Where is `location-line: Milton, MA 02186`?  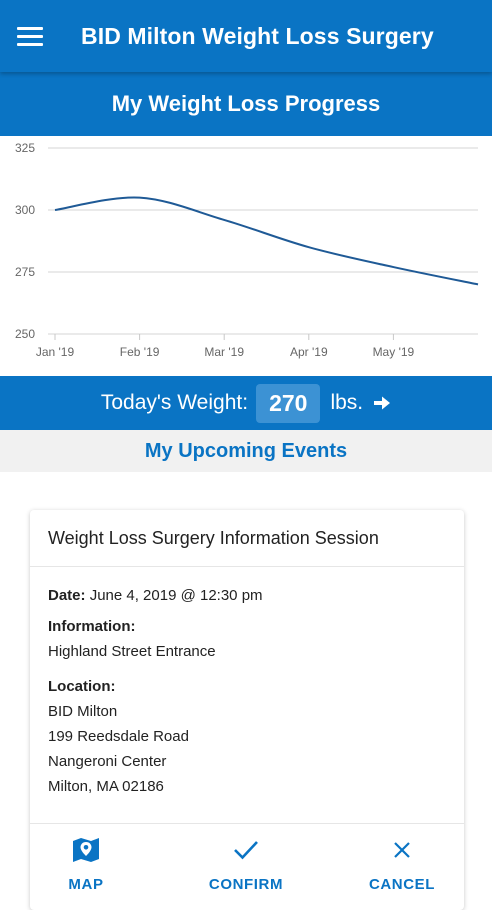
location-line: Milton, MA 02186 is located at coordinates (247, 786).